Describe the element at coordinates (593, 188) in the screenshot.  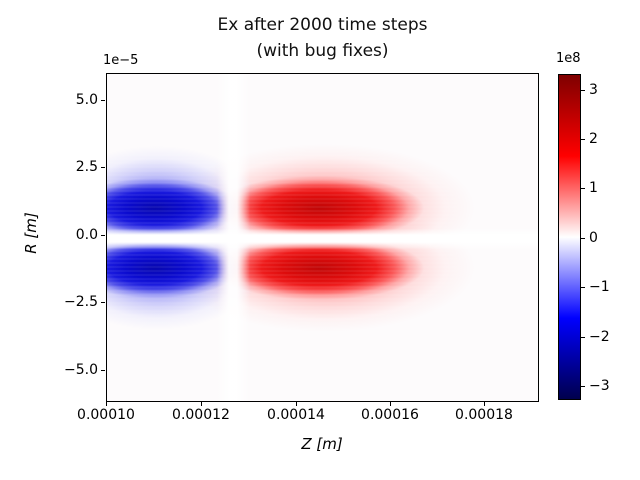
I see `colorbar-tick-label: 1` at that location.